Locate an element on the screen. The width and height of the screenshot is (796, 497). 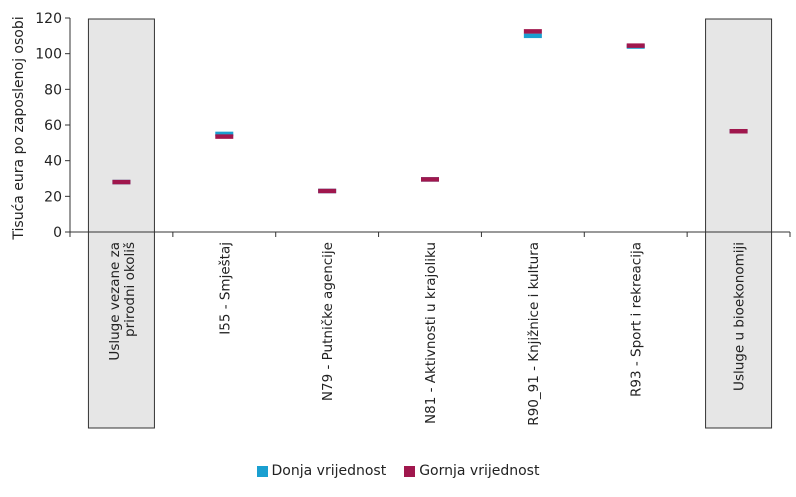
category-label-3: N81 - Aktivnosti u krajoliku is located at coordinates (431, 333).